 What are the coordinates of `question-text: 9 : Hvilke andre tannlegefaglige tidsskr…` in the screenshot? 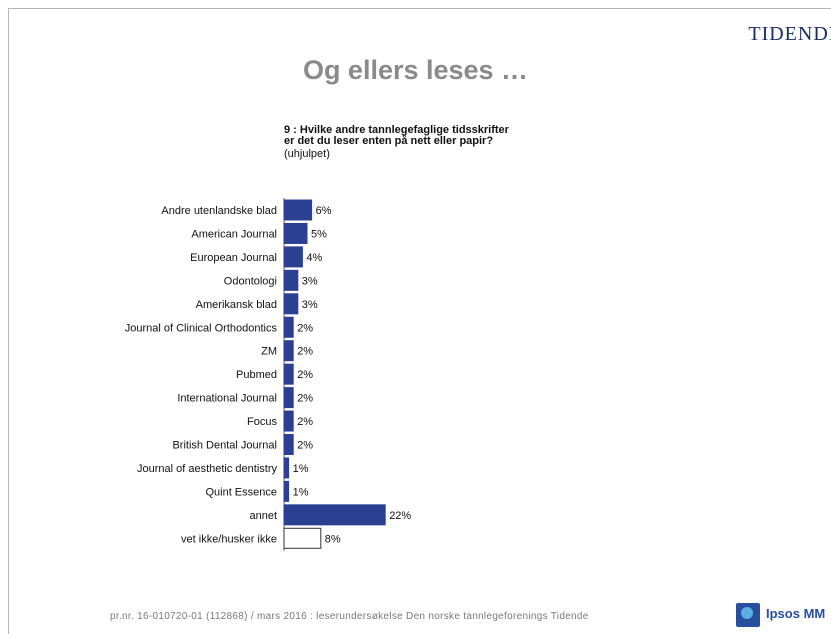 It's located at (444, 142).